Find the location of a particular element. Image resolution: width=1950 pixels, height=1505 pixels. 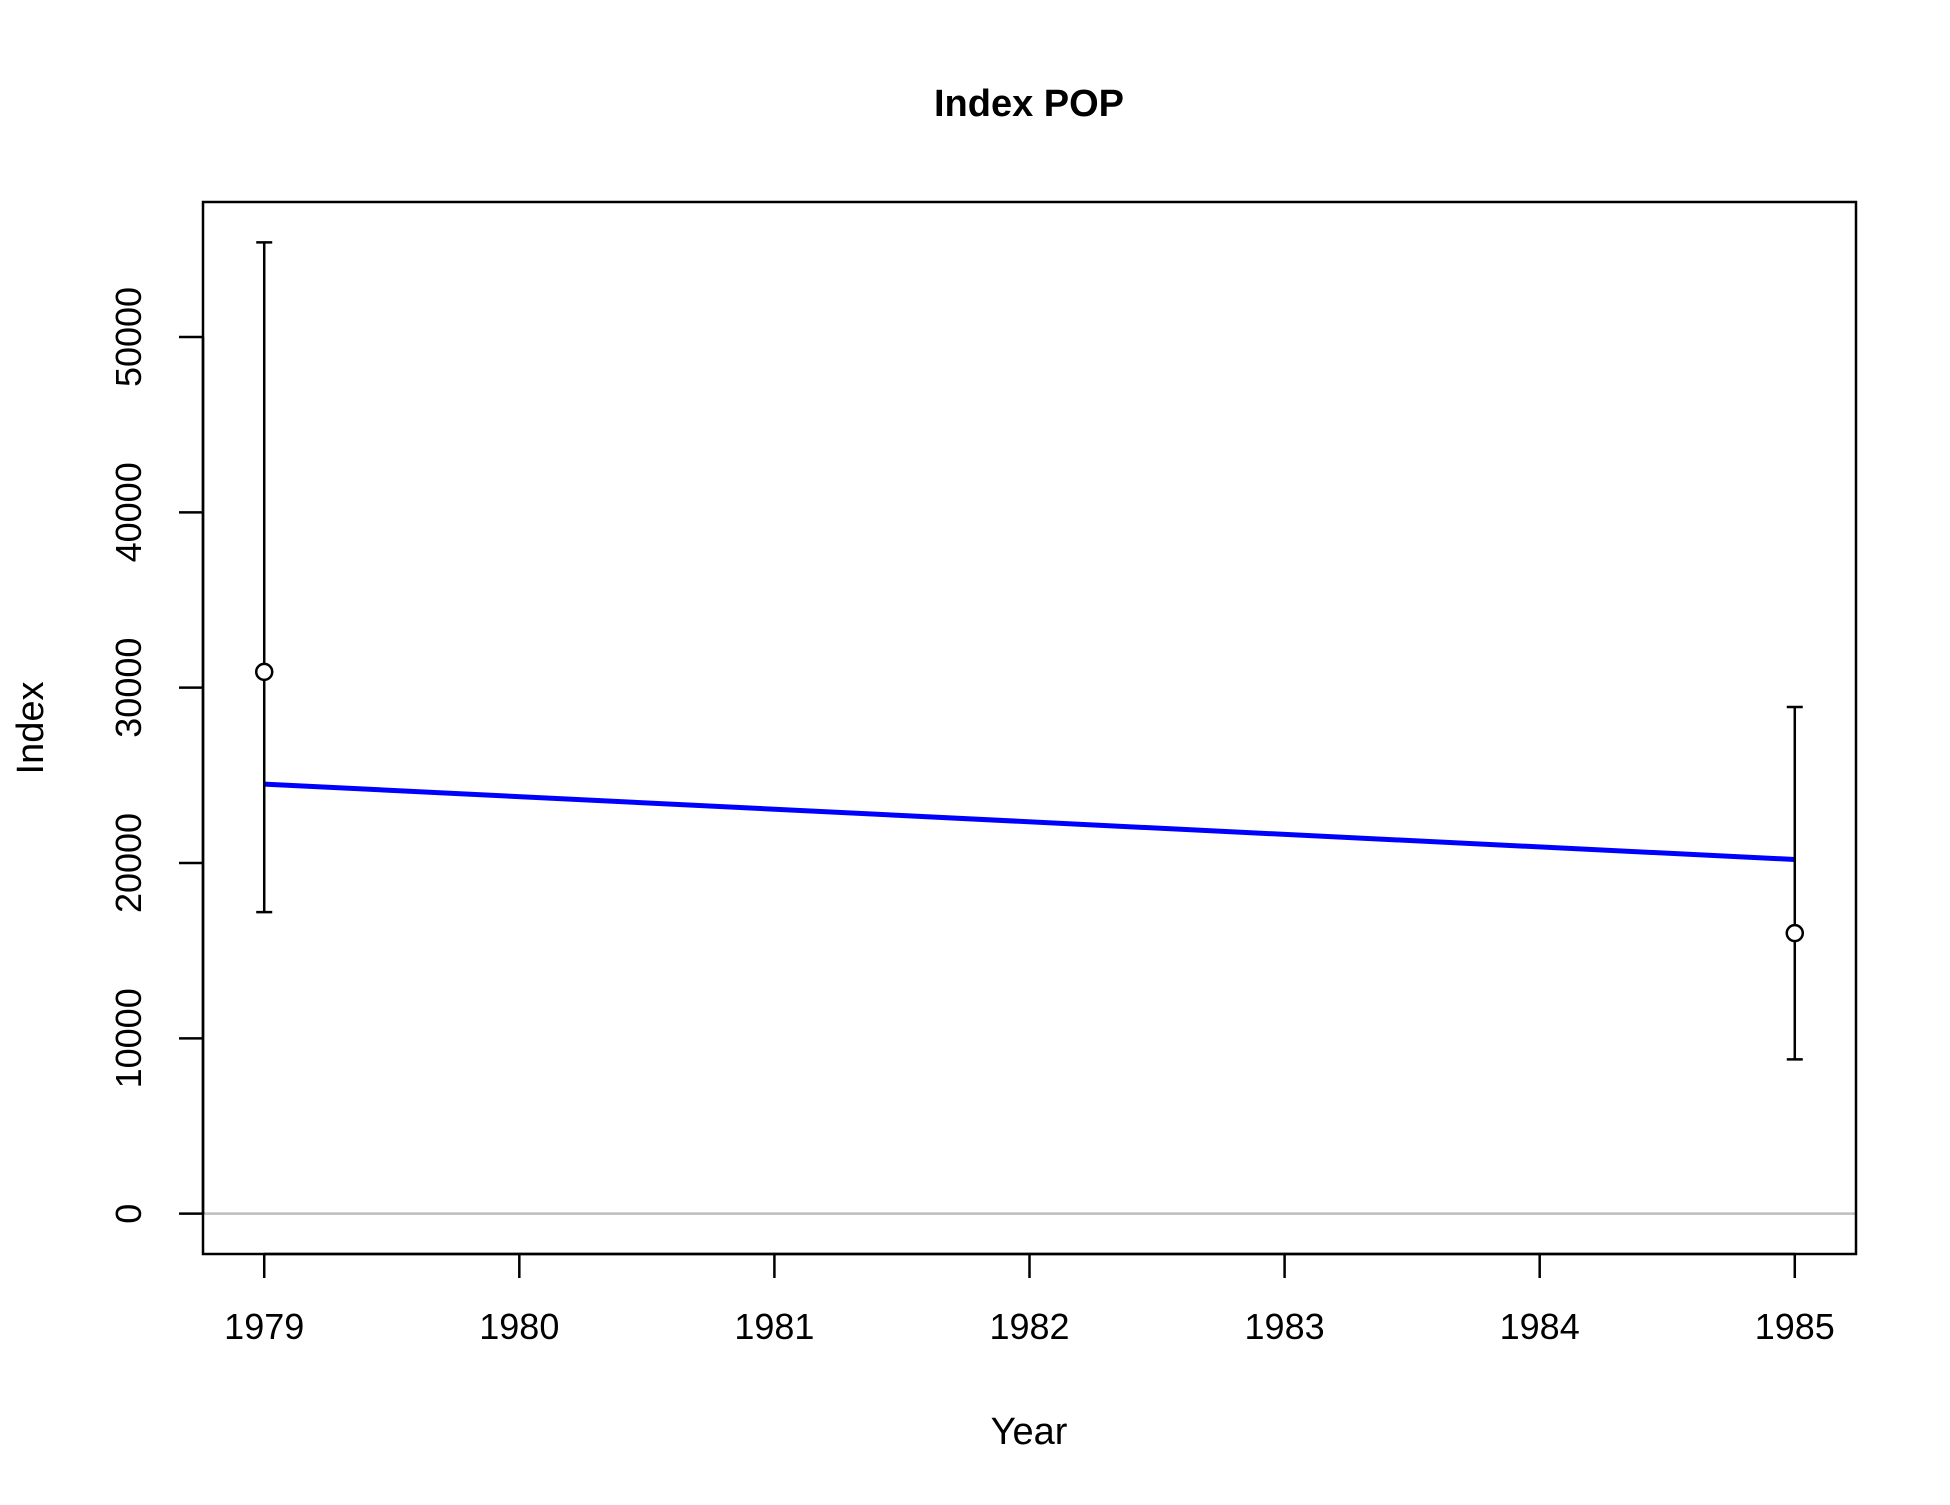

x-axis: 1979 1980 1981 1982 1983 1984 1985 is located at coordinates (1029, 1299).